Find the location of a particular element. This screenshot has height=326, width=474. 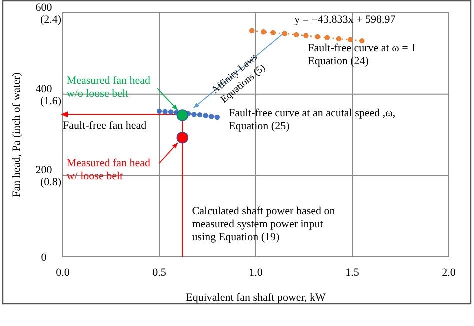

y-tick-label: 200 is located at coordinates (44, 170).